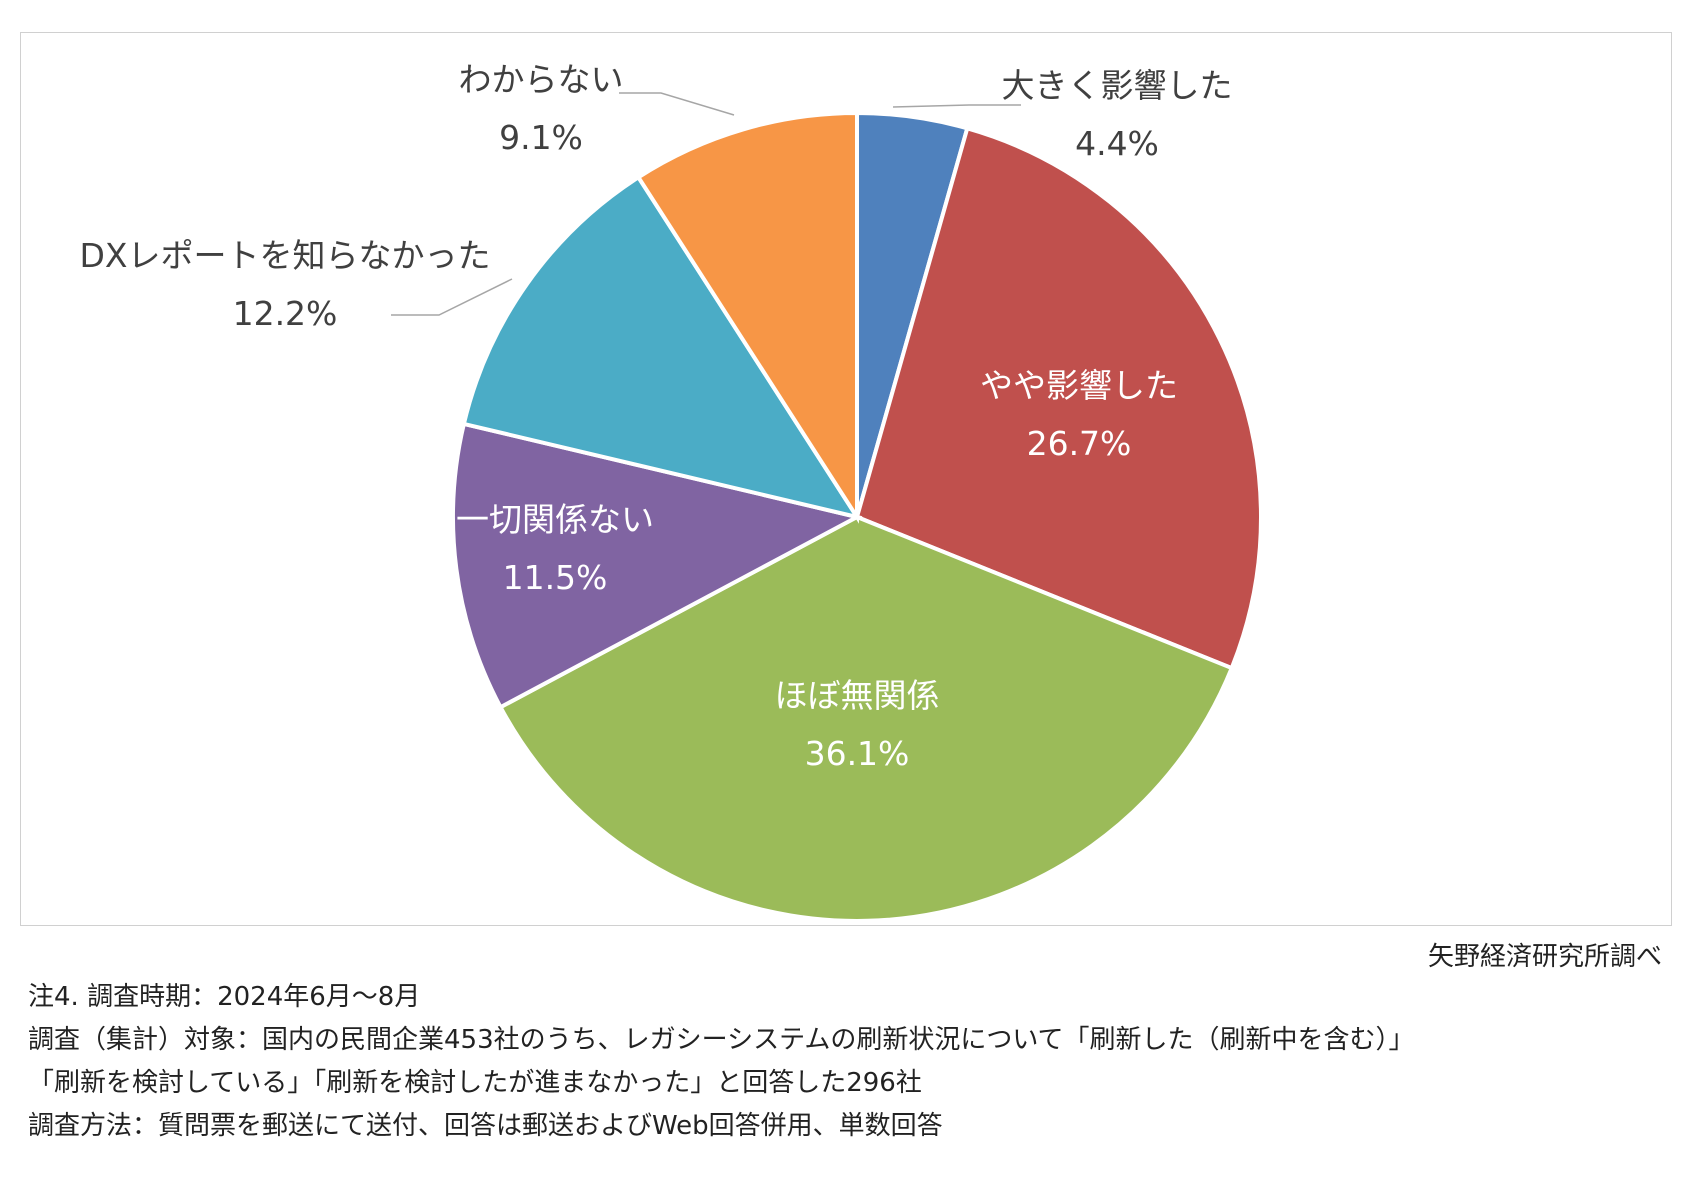 The height and width of the screenshot is (1200, 1692). I want to click on note-line-1: 注4. 調査時期：2024年6月～8月, so click(224, 997).